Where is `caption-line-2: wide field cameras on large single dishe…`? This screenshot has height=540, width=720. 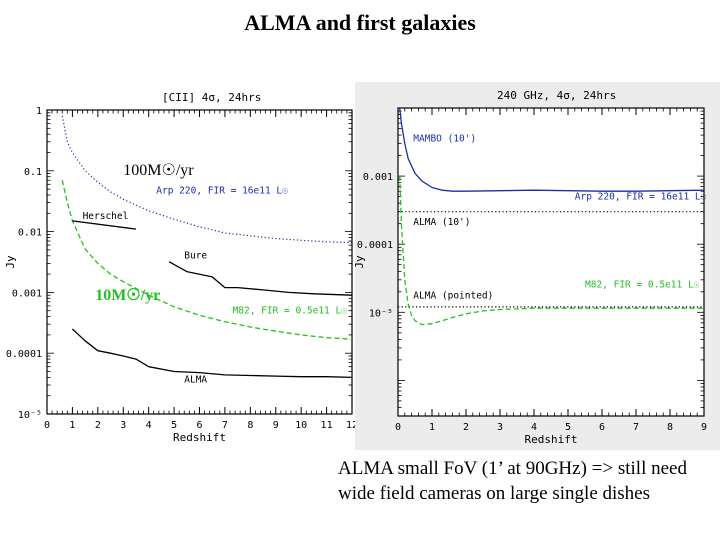 caption-line-2: wide field cameras on large single dishe… is located at coordinates (494, 493).